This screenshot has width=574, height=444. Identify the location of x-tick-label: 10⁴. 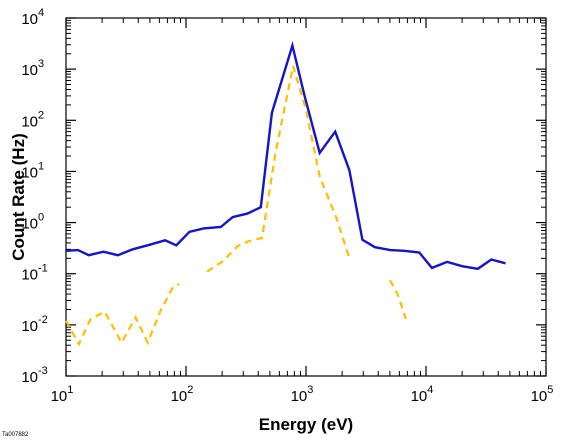
(422, 394).